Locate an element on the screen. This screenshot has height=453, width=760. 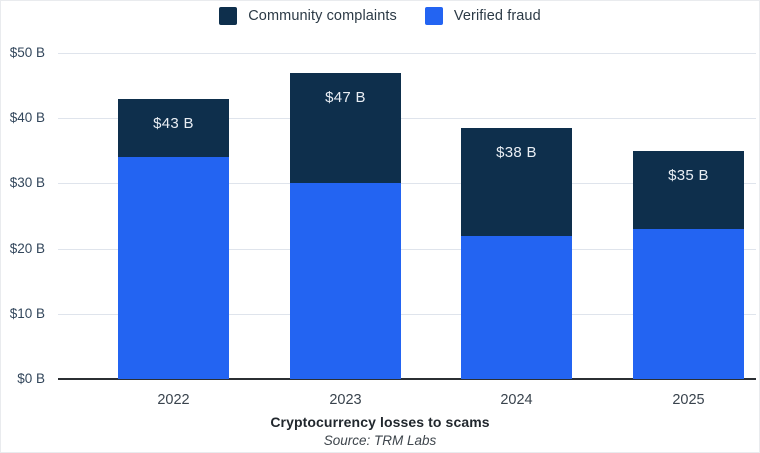
legend-label: Verified fraud is located at coordinates (497, 16).